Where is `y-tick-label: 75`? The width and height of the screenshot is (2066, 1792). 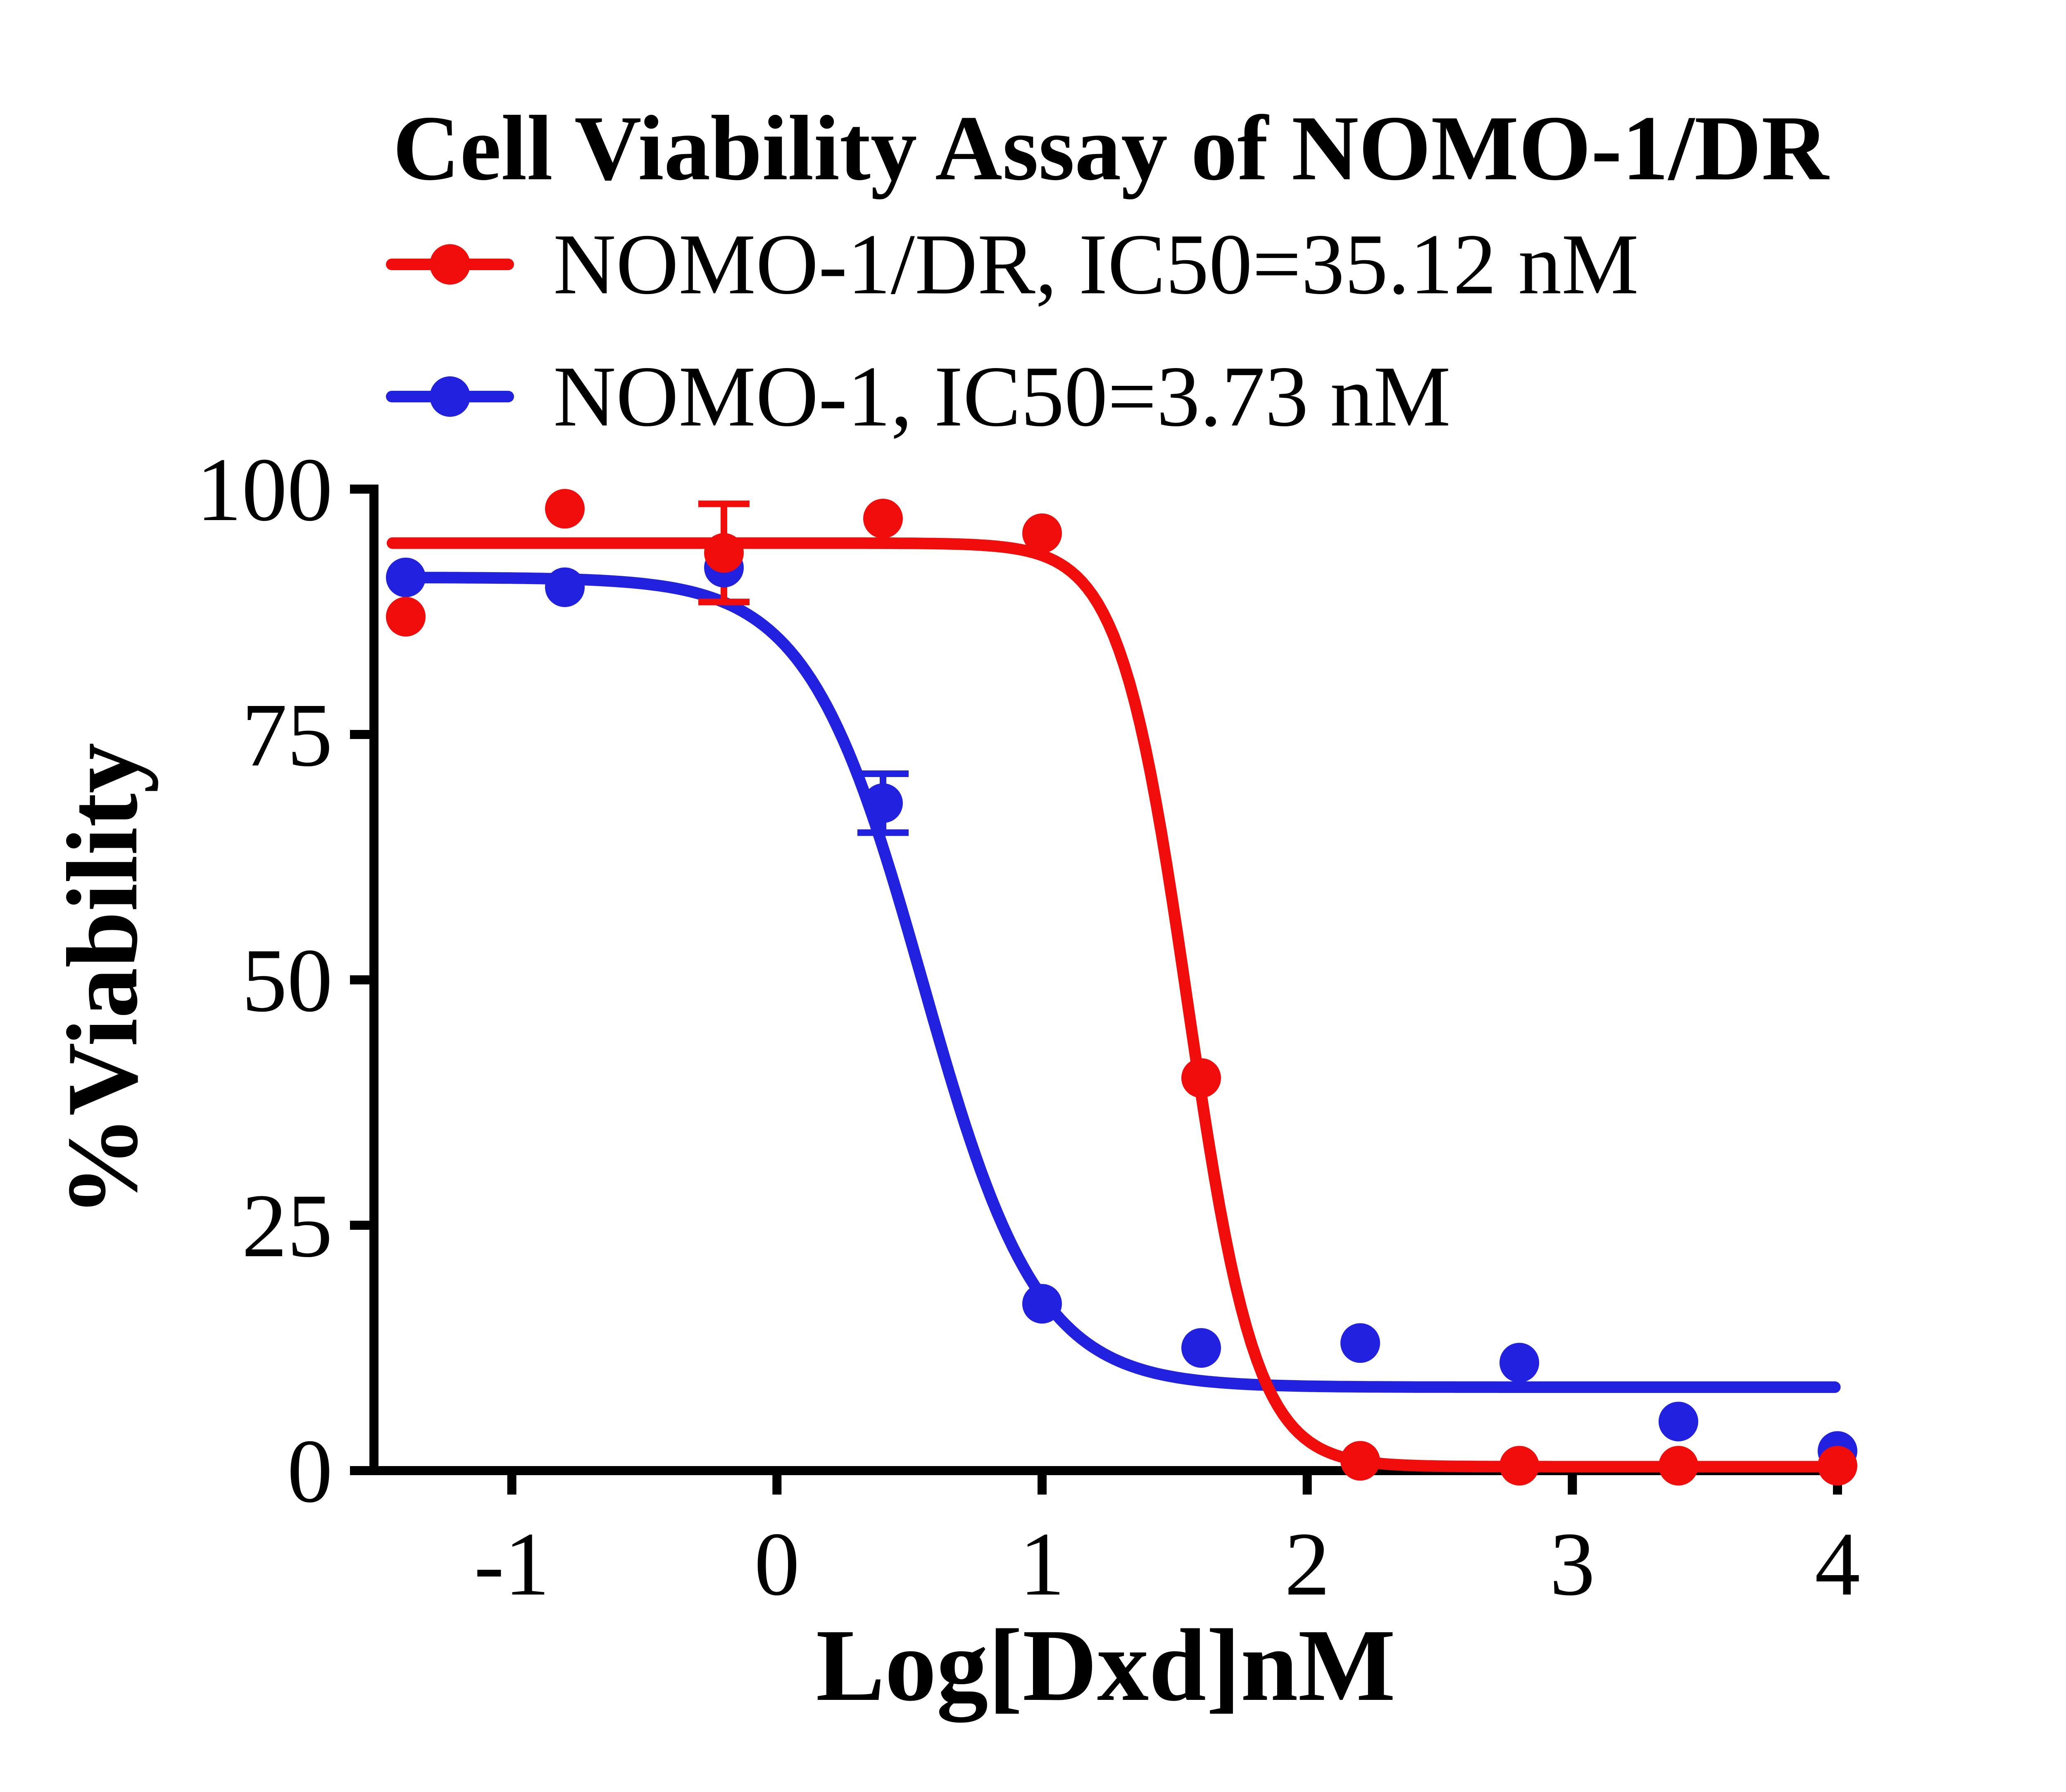 y-tick-label: 75 is located at coordinates (287, 734).